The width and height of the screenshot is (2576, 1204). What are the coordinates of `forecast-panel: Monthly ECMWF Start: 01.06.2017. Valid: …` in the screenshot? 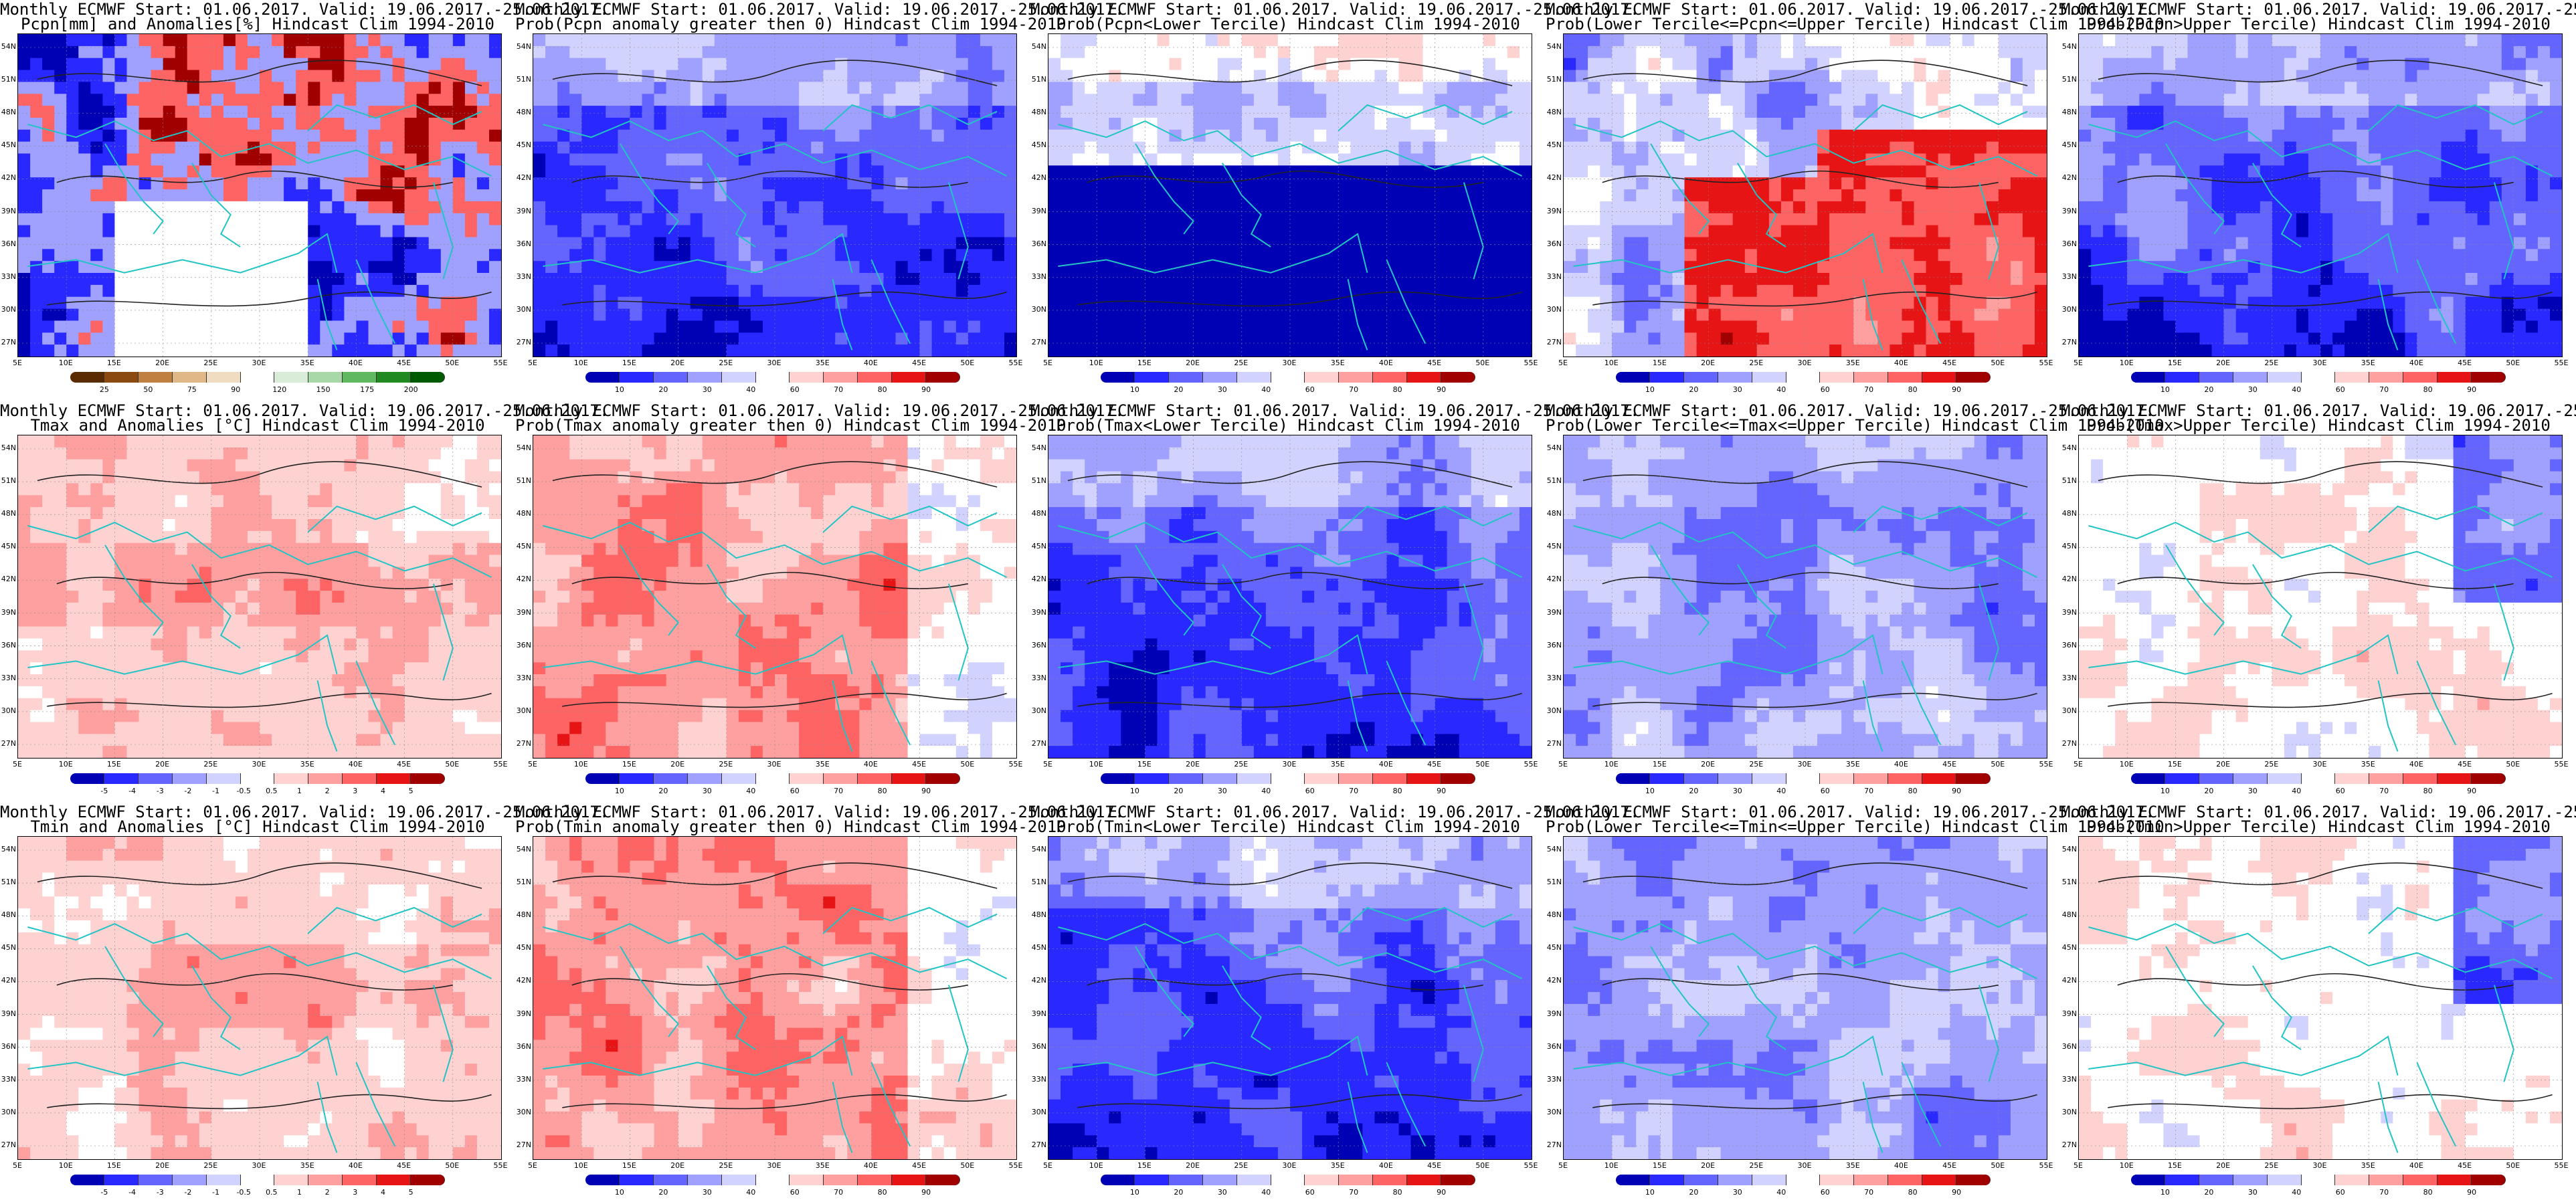 It's located at (1855, 1003).